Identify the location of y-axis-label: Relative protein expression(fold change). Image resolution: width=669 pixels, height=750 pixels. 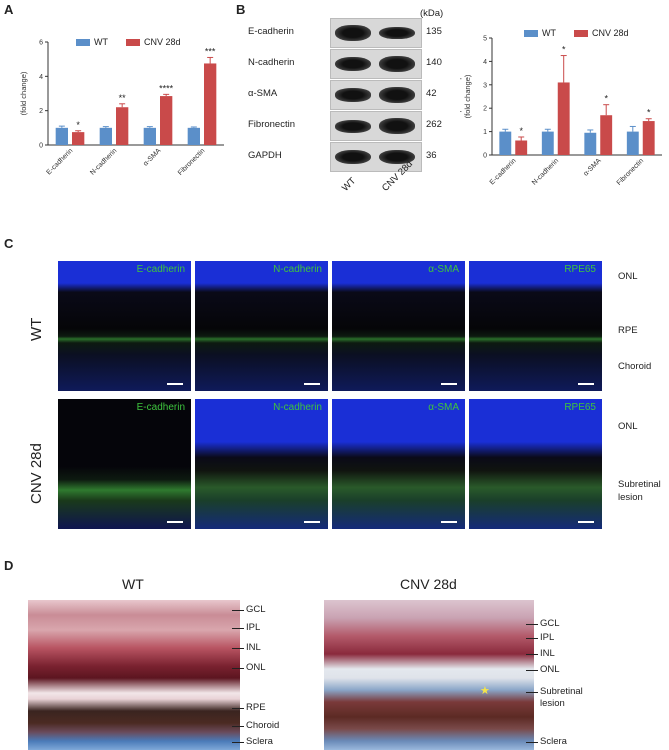
(466, 96).